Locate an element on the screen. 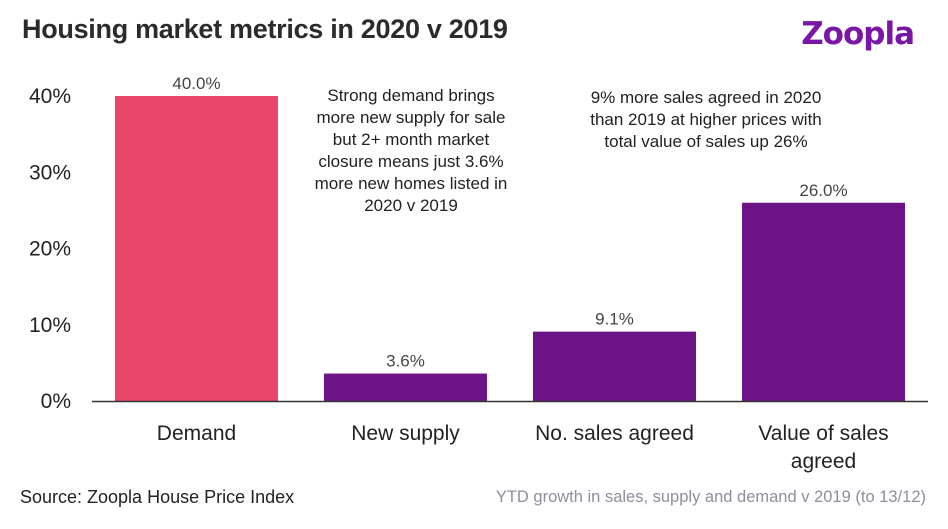  x-tick-label: New supply is located at coordinates (405, 433).